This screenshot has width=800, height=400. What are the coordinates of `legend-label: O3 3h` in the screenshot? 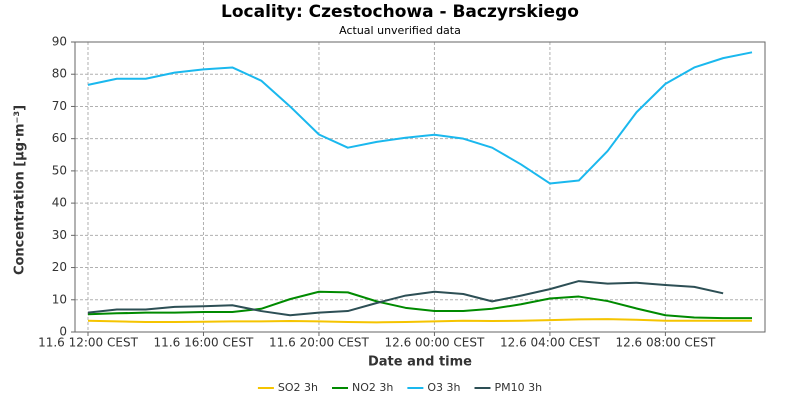 It's located at (443, 387).